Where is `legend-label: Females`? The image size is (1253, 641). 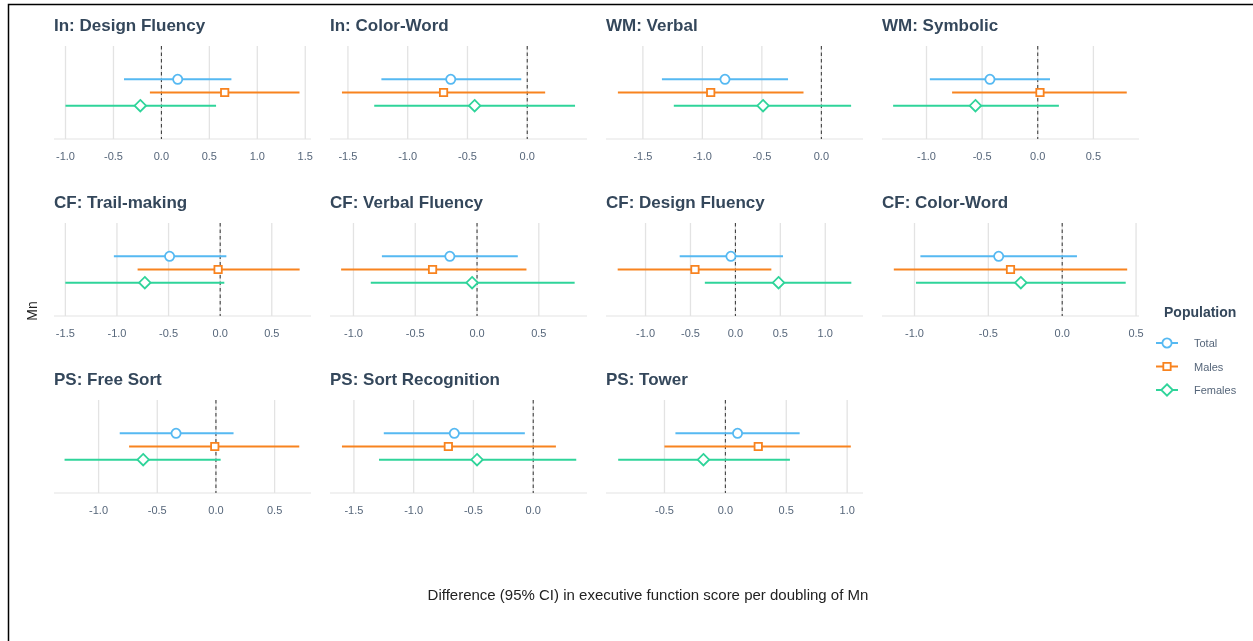
legend-label: Females is located at coordinates (1215, 390).